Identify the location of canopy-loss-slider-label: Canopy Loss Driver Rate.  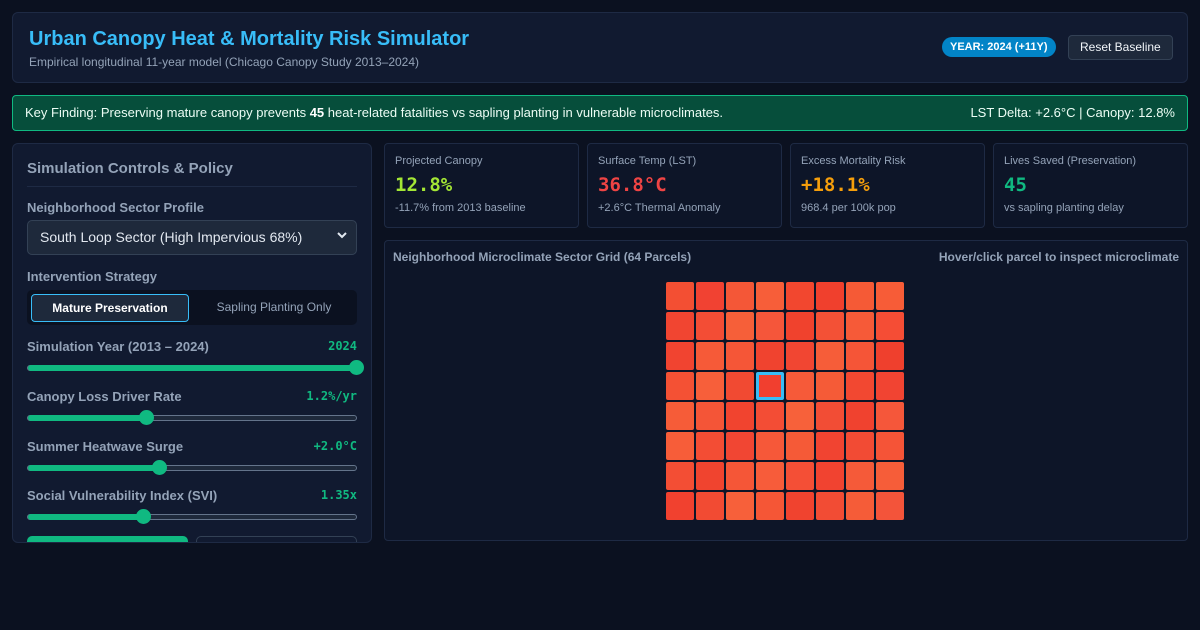
(104, 396).